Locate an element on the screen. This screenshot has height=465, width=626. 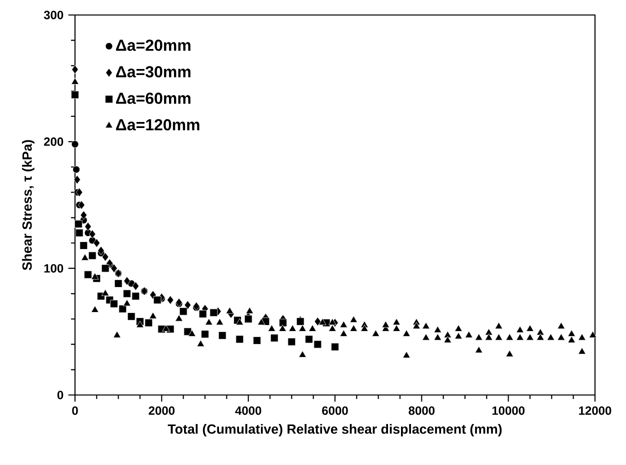
legend-label: Δa=60mm is located at coordinates (153, 98).